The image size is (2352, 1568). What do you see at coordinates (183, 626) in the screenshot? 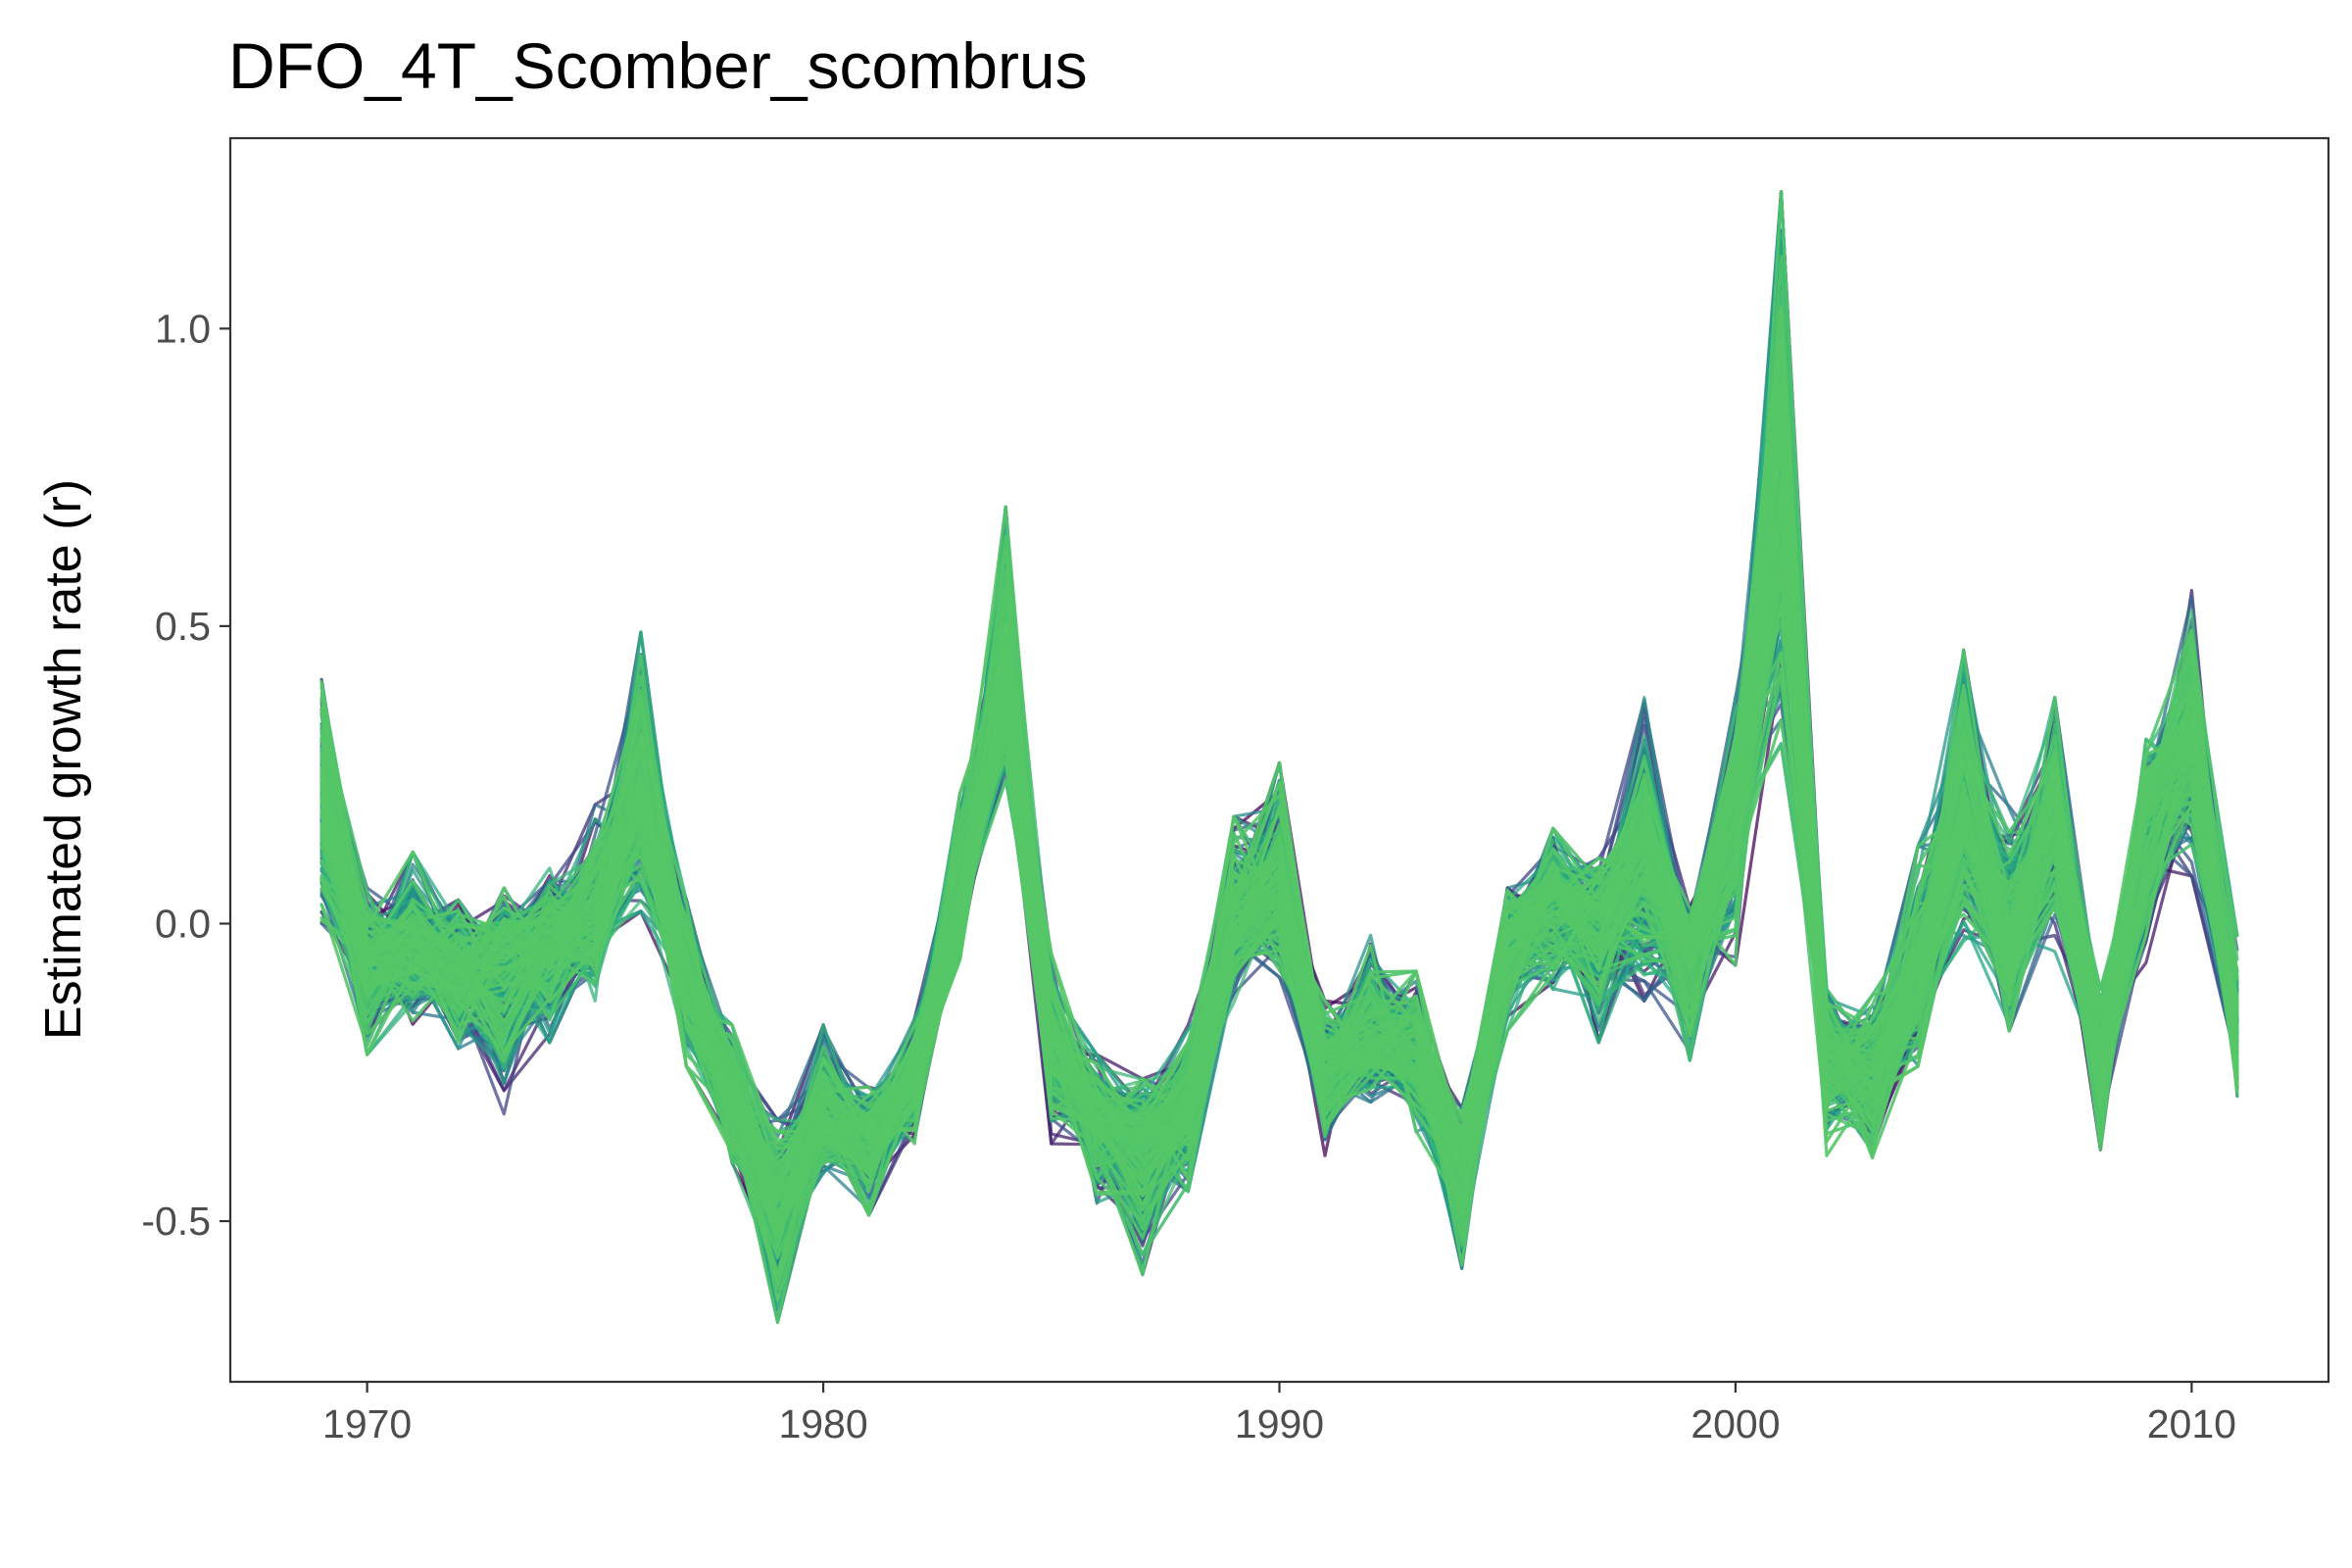
I see `y-tick-label: 0.5` at bounding box center [183, 626].